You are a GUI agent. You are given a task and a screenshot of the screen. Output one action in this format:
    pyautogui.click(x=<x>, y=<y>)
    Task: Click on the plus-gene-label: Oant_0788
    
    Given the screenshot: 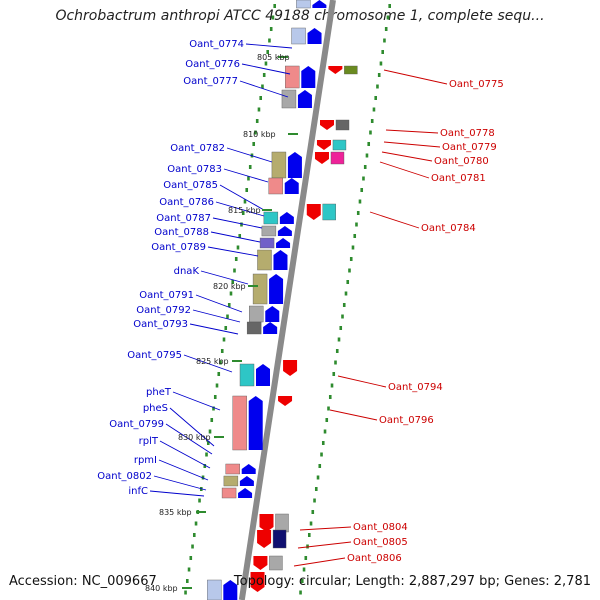 What is the action you would take?
    pyautogui.click(x=181, y=232)
    